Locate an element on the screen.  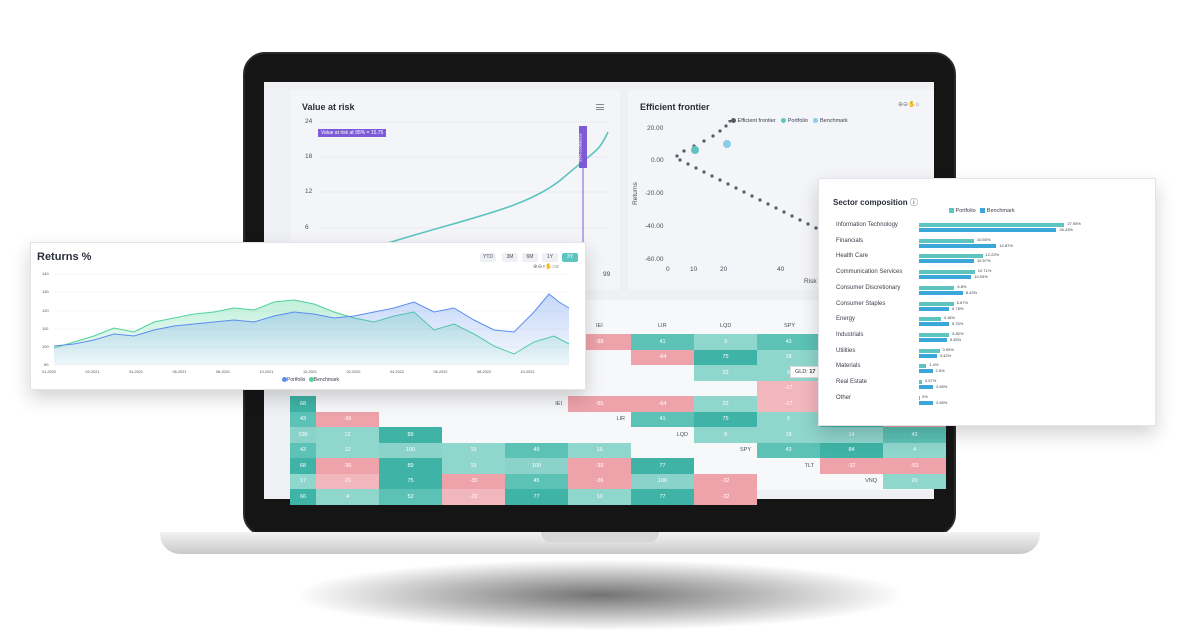
heatmap-cell: 10 is located at coordinates (599, 497).